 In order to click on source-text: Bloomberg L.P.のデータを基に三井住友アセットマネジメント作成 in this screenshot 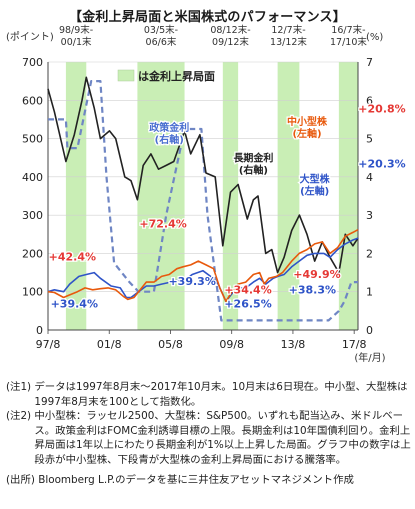, I will do `click(196, 480)`.